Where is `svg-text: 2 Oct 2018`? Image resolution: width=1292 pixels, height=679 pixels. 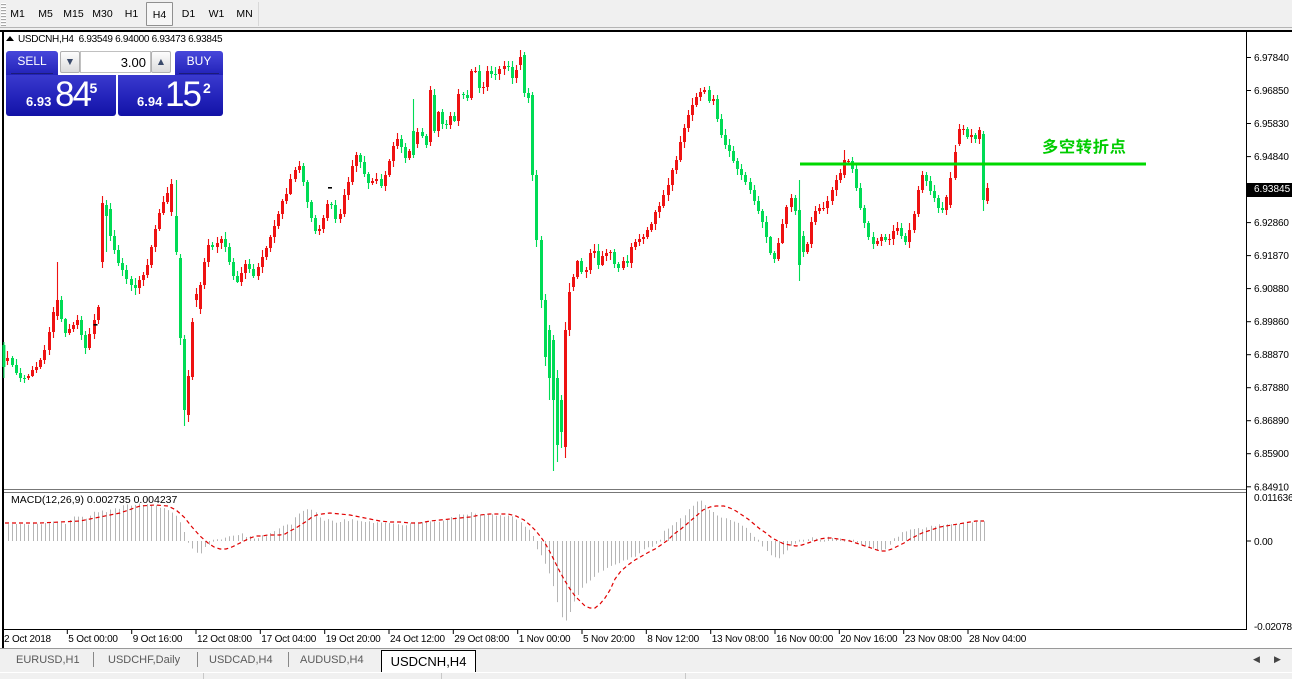 svg-text: 2 Oct 2018 is located at coordinates (28, 639).